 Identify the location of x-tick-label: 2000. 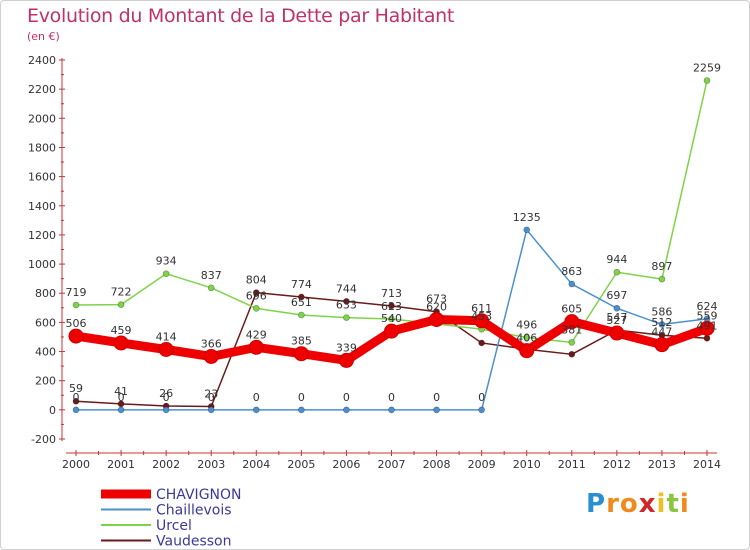
(76, 464).